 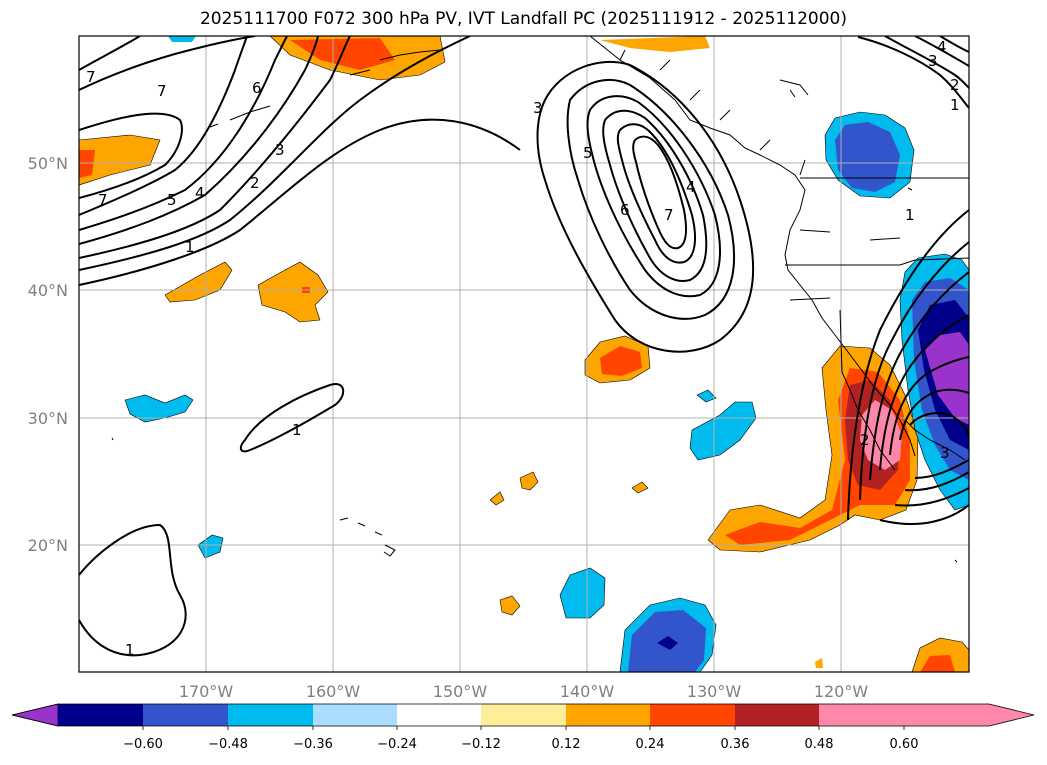 I want to click on lat-label-50n: 50°N, so click(x=48, y=163).